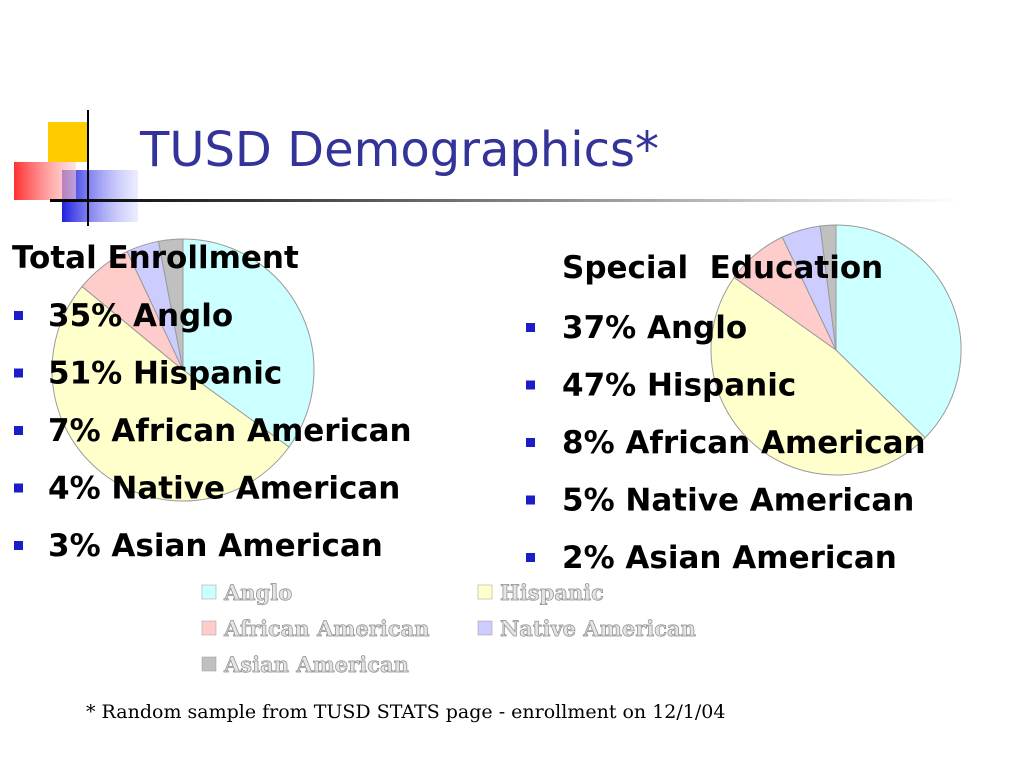 Image resolution: width=1024 pixels, height=768 pixels. I want to click on legend-label: Asian American, so click(316, 664).